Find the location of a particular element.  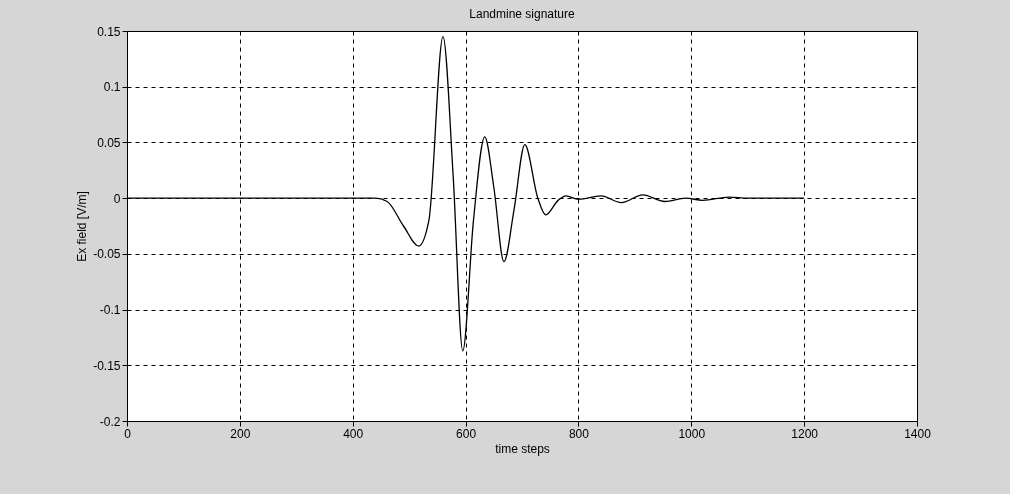

y-tick-label: -0.1 is located at coordinates (110, 310).